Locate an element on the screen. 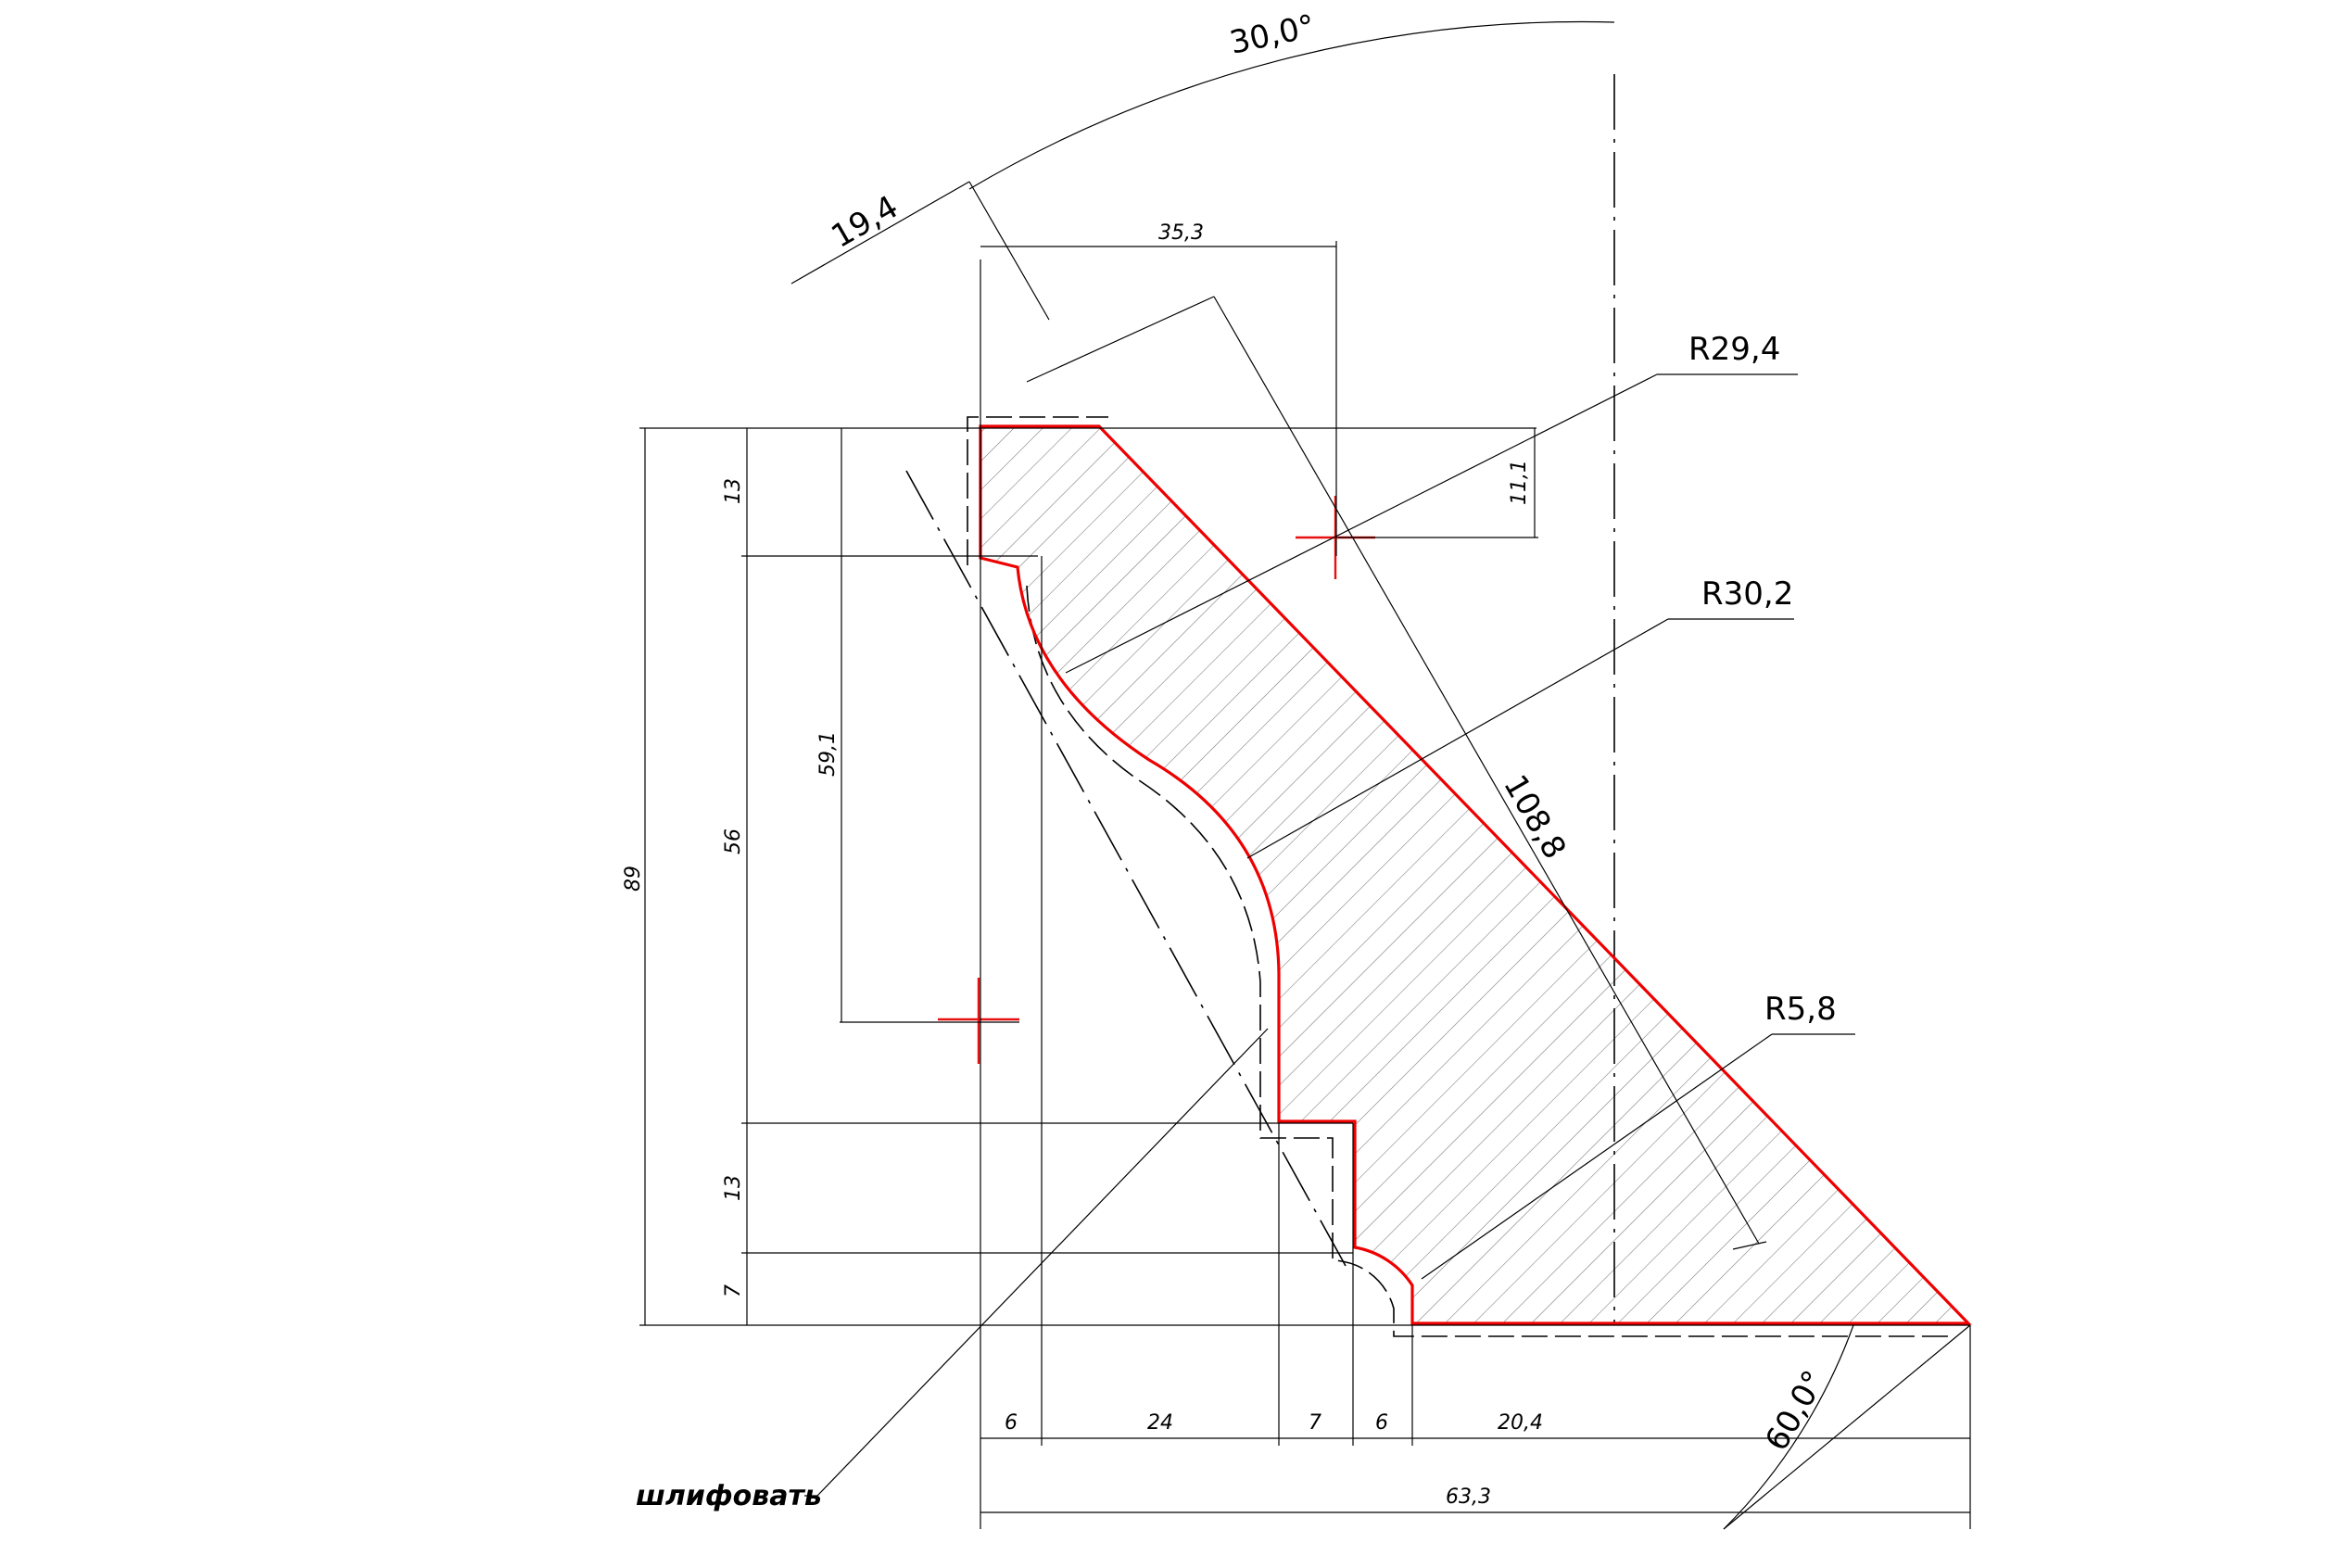  width-1-label: 6 is located at coordinates (1011, 1423).